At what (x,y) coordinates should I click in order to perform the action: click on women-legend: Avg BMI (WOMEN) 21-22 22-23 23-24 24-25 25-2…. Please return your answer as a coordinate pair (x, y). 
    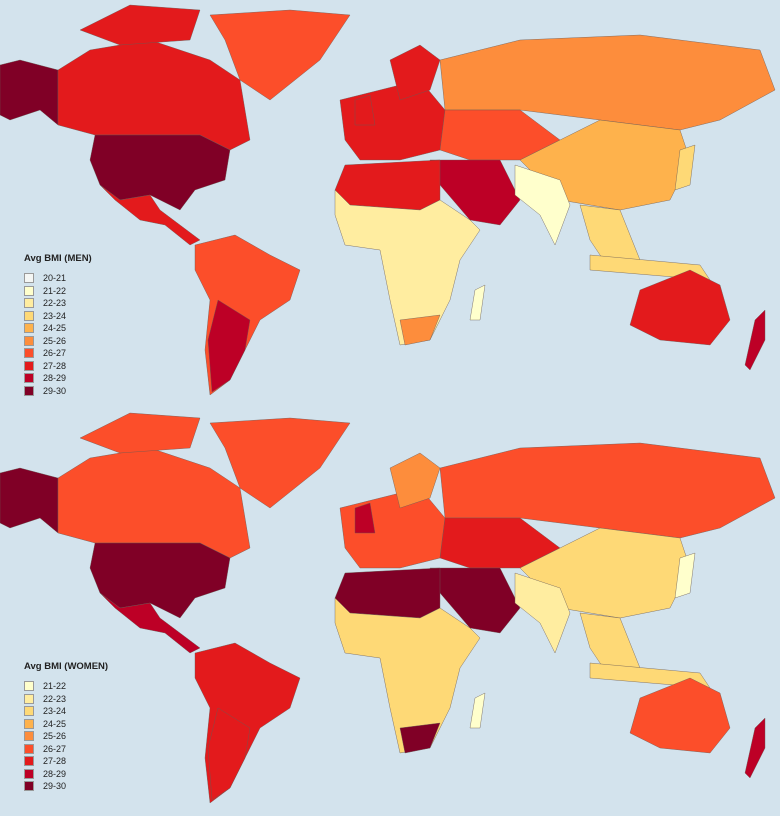
    Looking at the image, I should click on (66, 727).